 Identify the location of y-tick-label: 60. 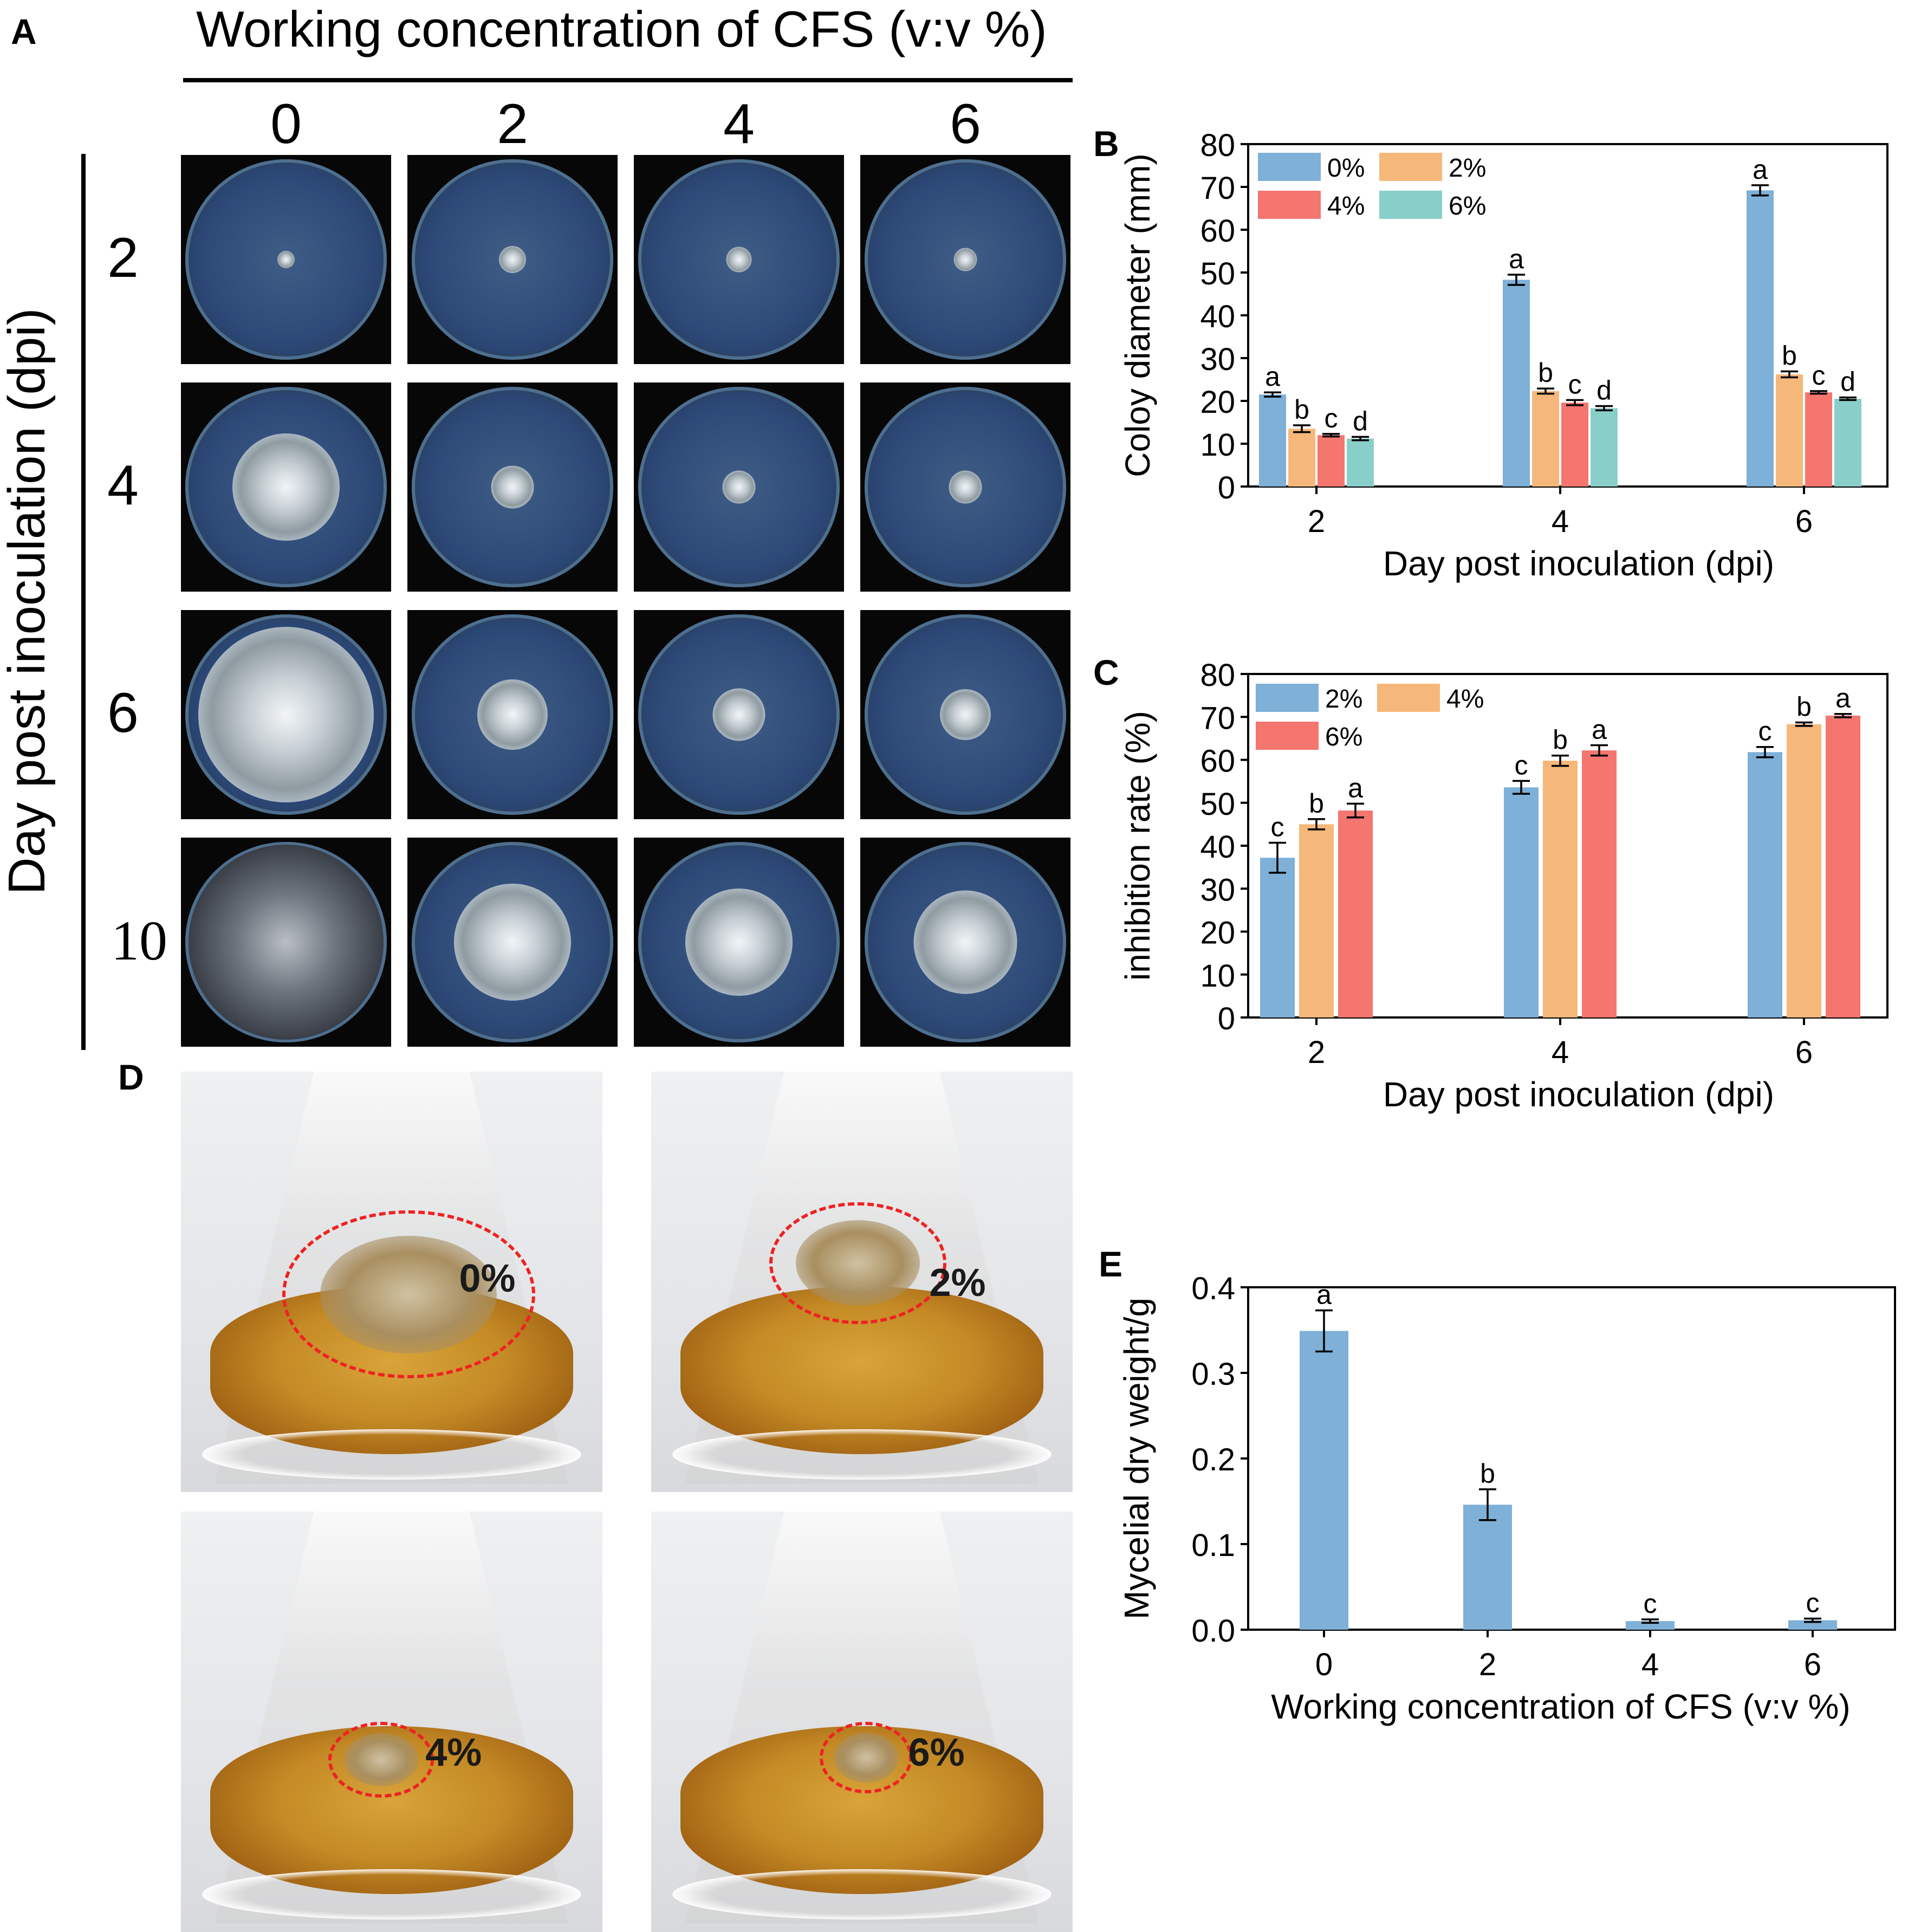
(1217, 231).